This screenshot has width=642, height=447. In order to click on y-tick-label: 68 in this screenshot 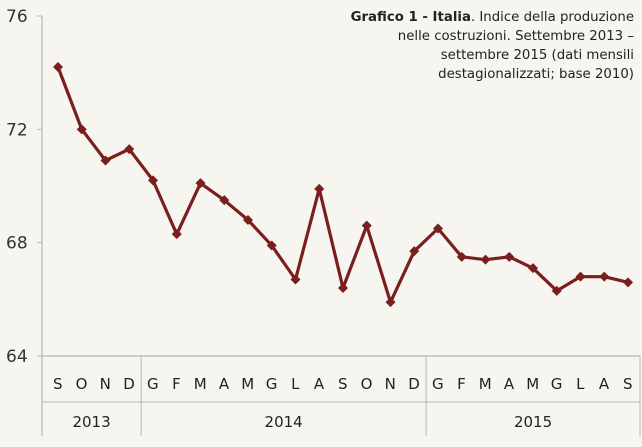, I will do `click(17, 244)`.